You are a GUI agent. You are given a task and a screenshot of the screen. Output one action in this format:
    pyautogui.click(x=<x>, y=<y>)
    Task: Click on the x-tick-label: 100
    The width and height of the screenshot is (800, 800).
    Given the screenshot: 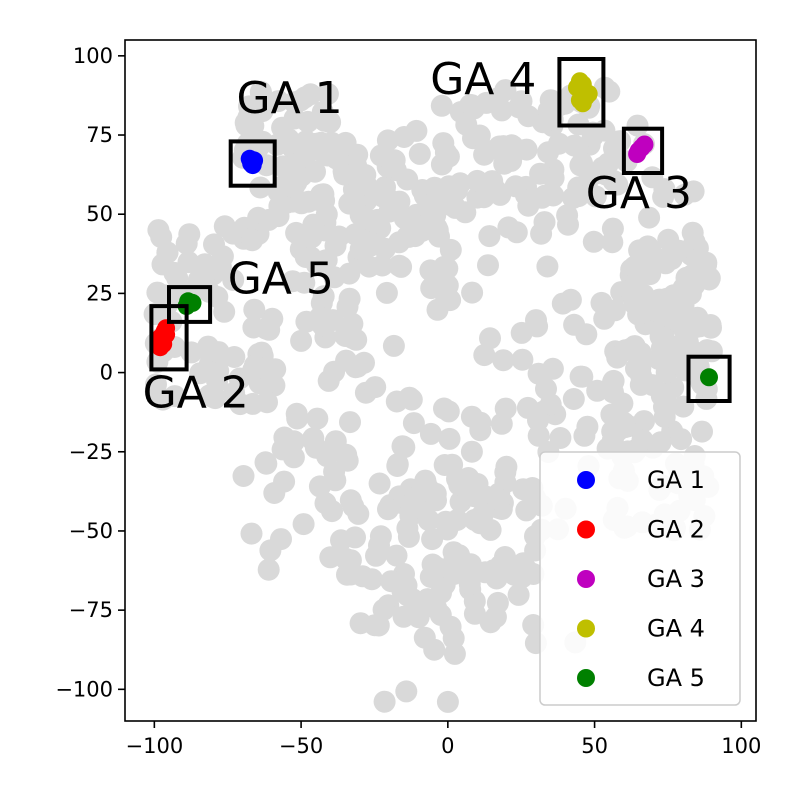 What is the action you would take?
    pyautogui.click(x=741, y=746)
    